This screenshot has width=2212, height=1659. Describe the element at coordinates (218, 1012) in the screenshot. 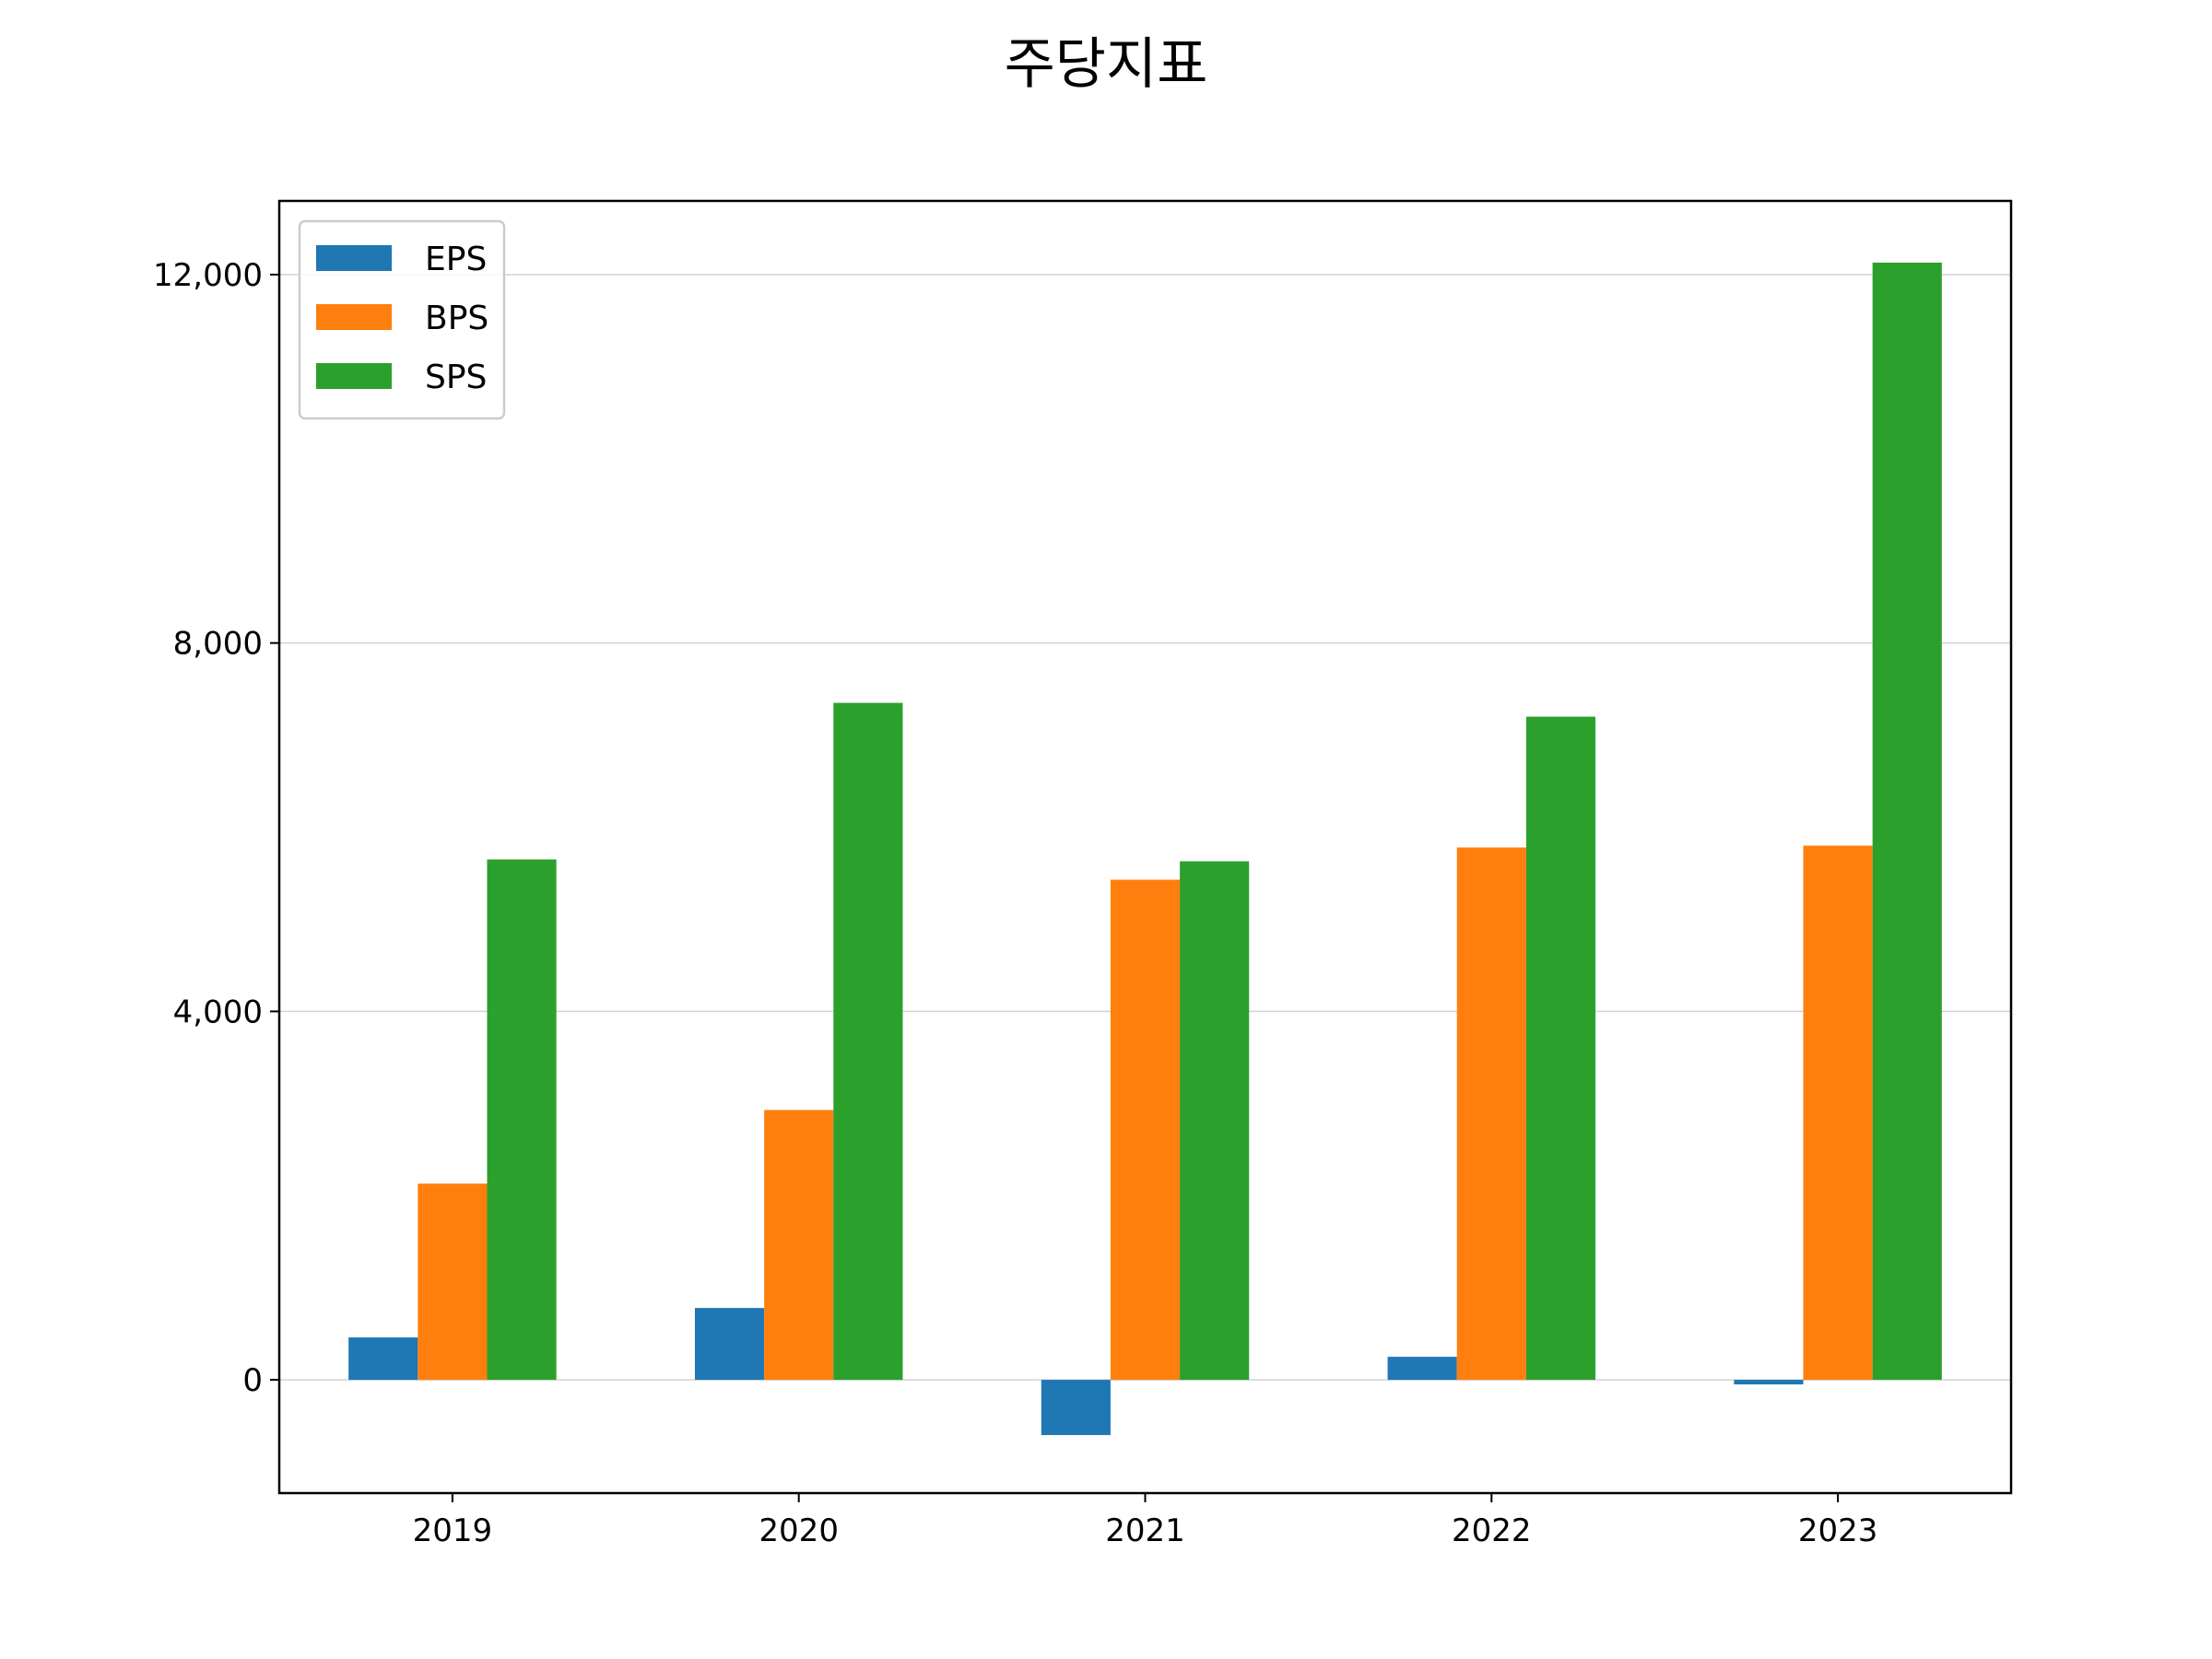

I see `y-tick-label: 4,000` at that location.